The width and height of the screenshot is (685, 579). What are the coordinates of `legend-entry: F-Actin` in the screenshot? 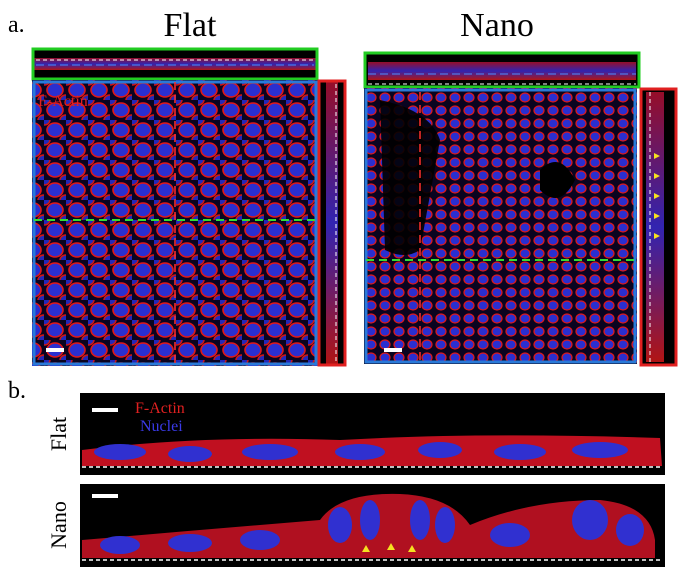 It's located at (160, 408).